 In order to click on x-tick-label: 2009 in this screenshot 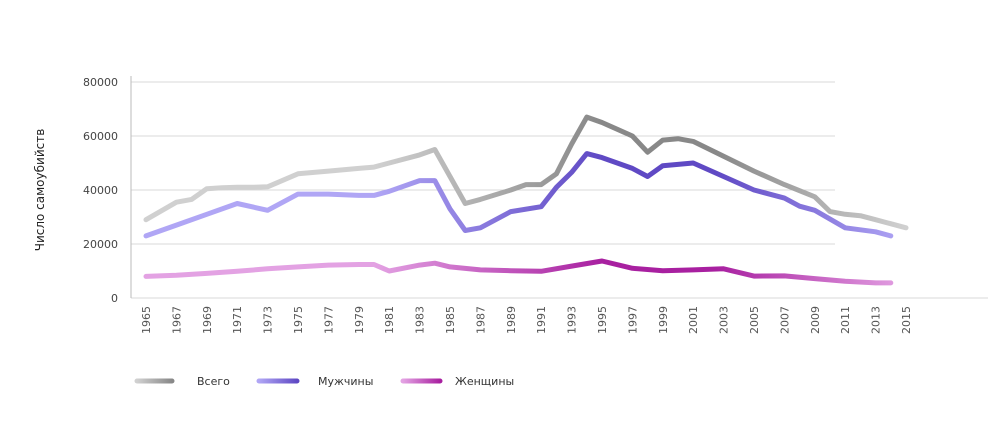, I will do `click(815, 320)`.